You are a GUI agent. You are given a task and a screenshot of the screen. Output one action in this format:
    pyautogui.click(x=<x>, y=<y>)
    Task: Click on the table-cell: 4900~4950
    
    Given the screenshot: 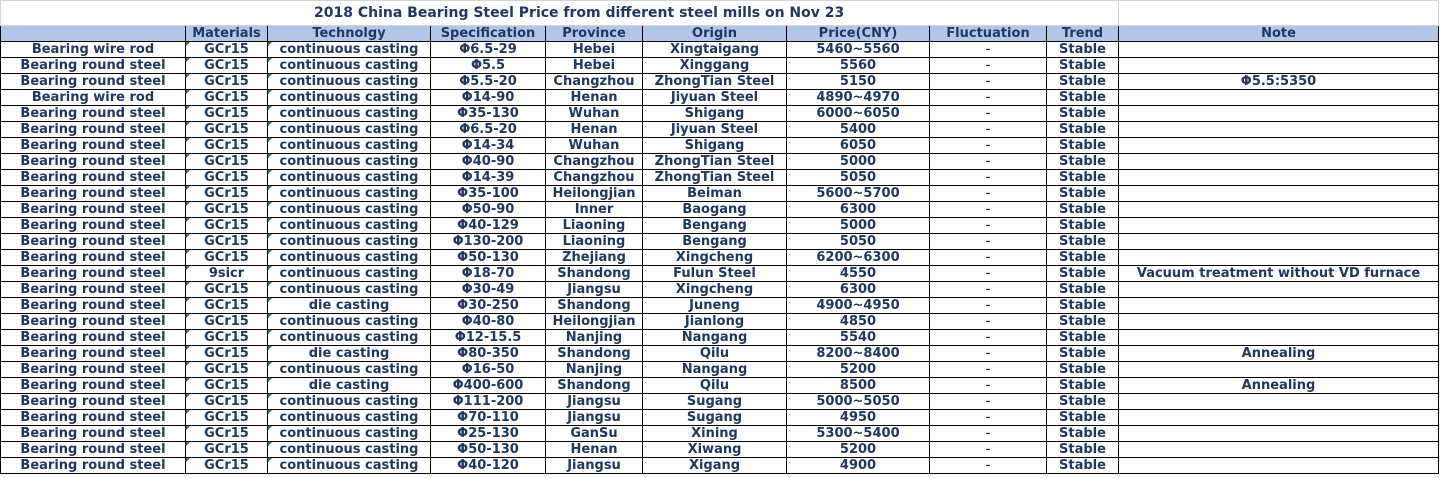 What is the action you would take?
    pyautogui.click(x=858, y=305)
    